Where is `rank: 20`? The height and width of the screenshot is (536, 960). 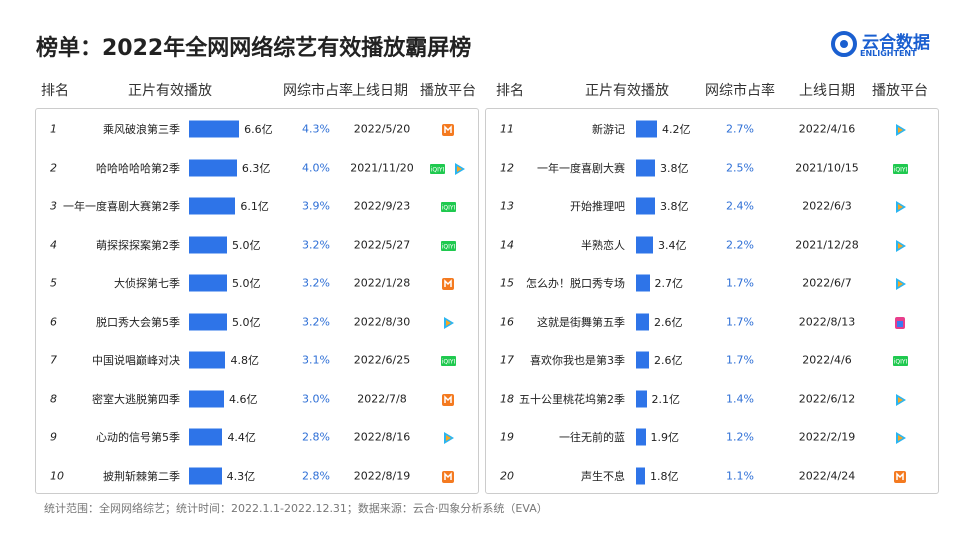
rank: 20 is located at coordinates (507, 475).